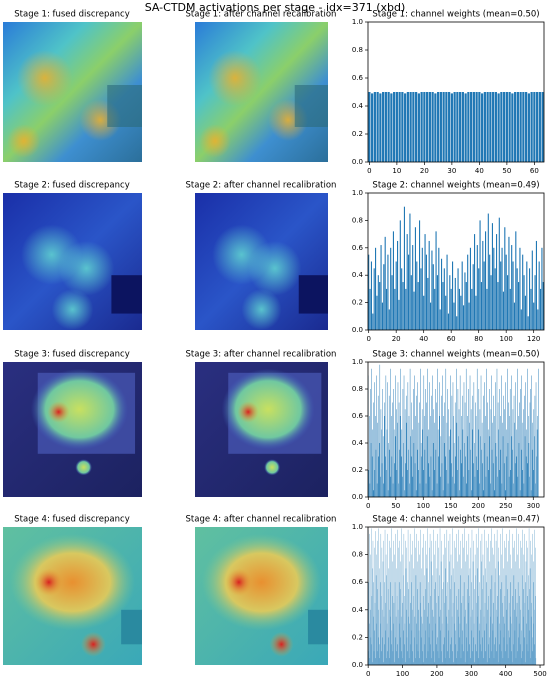 This screenshot has width=550, height=677. Describe the element at coordinates (455, 15) in the screenshot. I see `chart-title: Stage 1: channel weights (mean=0.50)` at that location.